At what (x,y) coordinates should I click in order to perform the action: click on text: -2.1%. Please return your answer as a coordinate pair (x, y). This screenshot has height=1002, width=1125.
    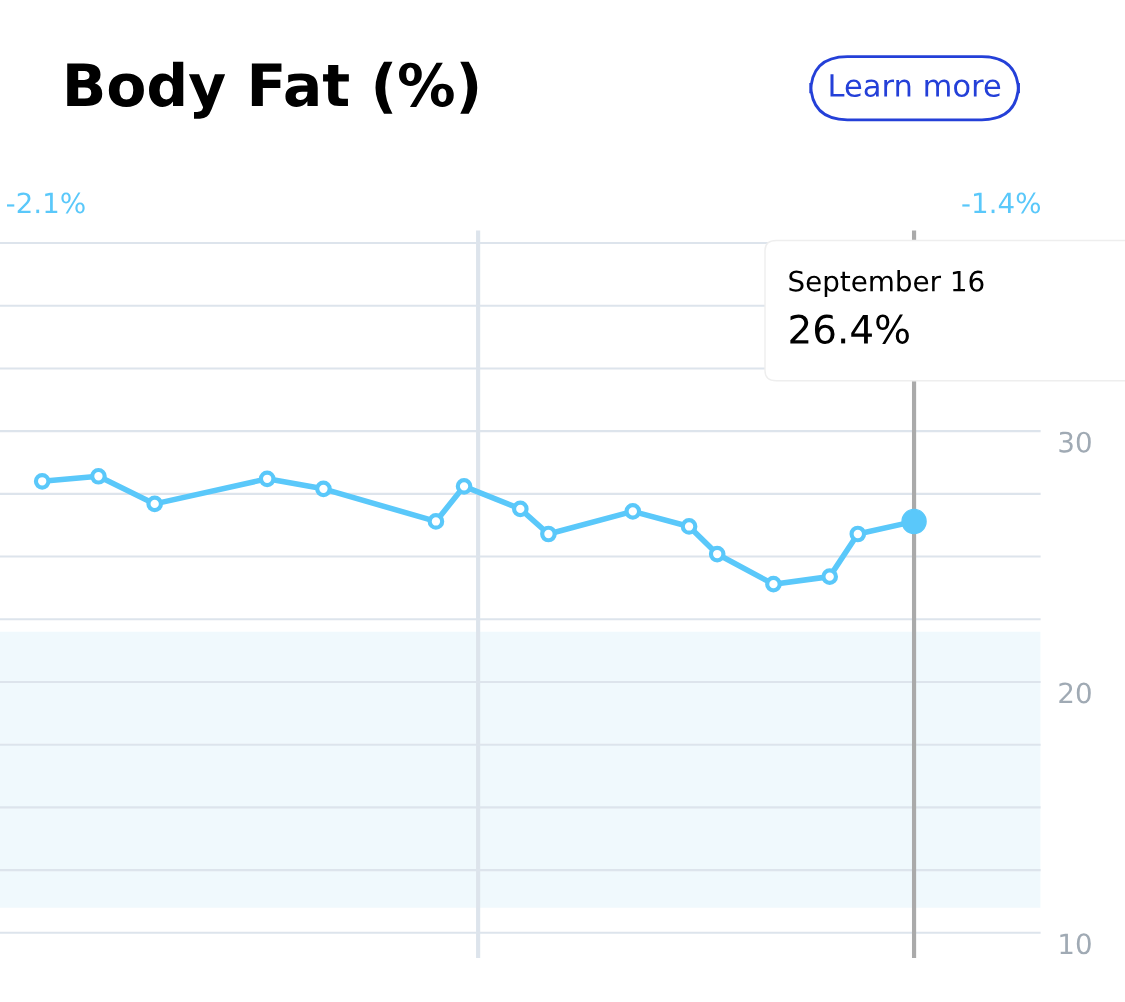
    Looking at the image, I should click on (45, 203).